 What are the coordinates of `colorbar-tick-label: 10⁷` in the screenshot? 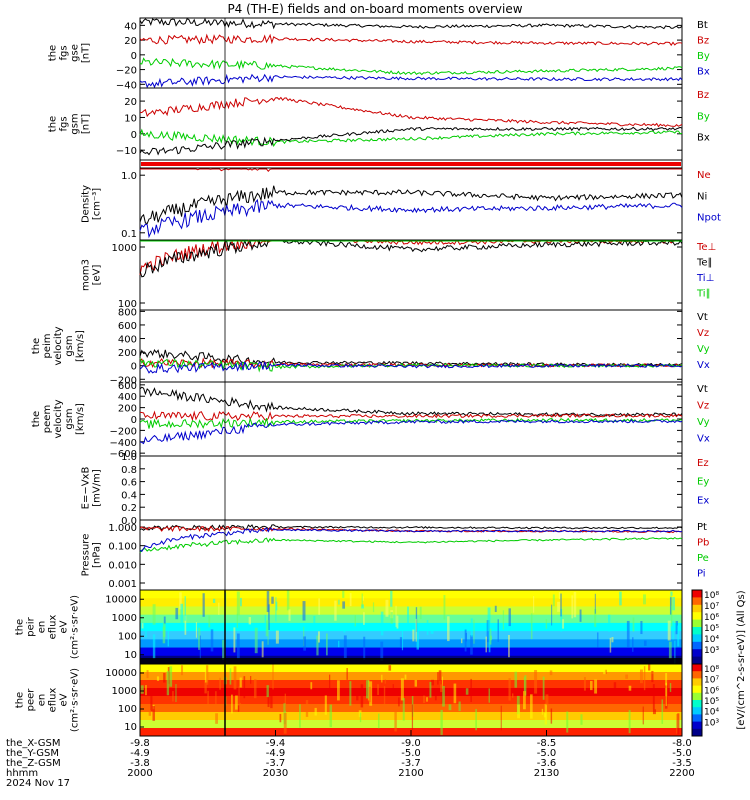 It's located at (711, 607).